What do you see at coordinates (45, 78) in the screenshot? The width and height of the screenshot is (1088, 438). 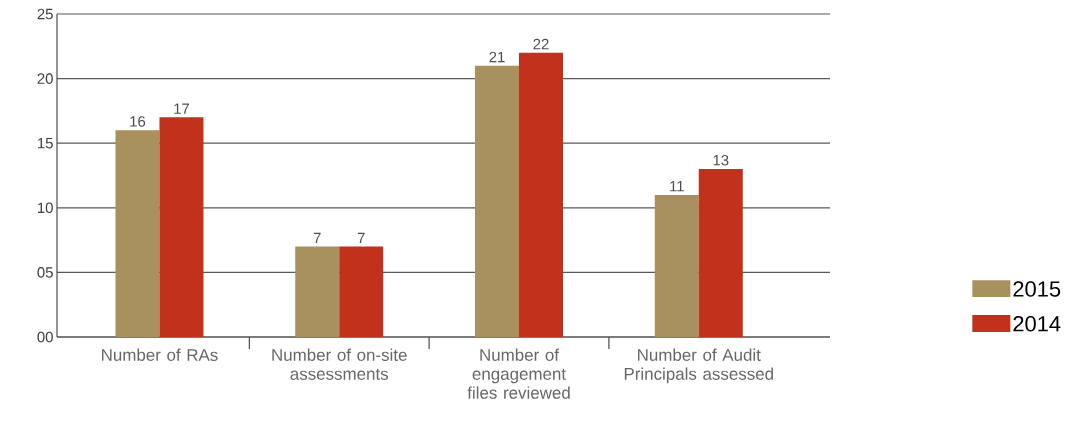 I see `y-tick-label: 20` at bounding box center [45, 78].